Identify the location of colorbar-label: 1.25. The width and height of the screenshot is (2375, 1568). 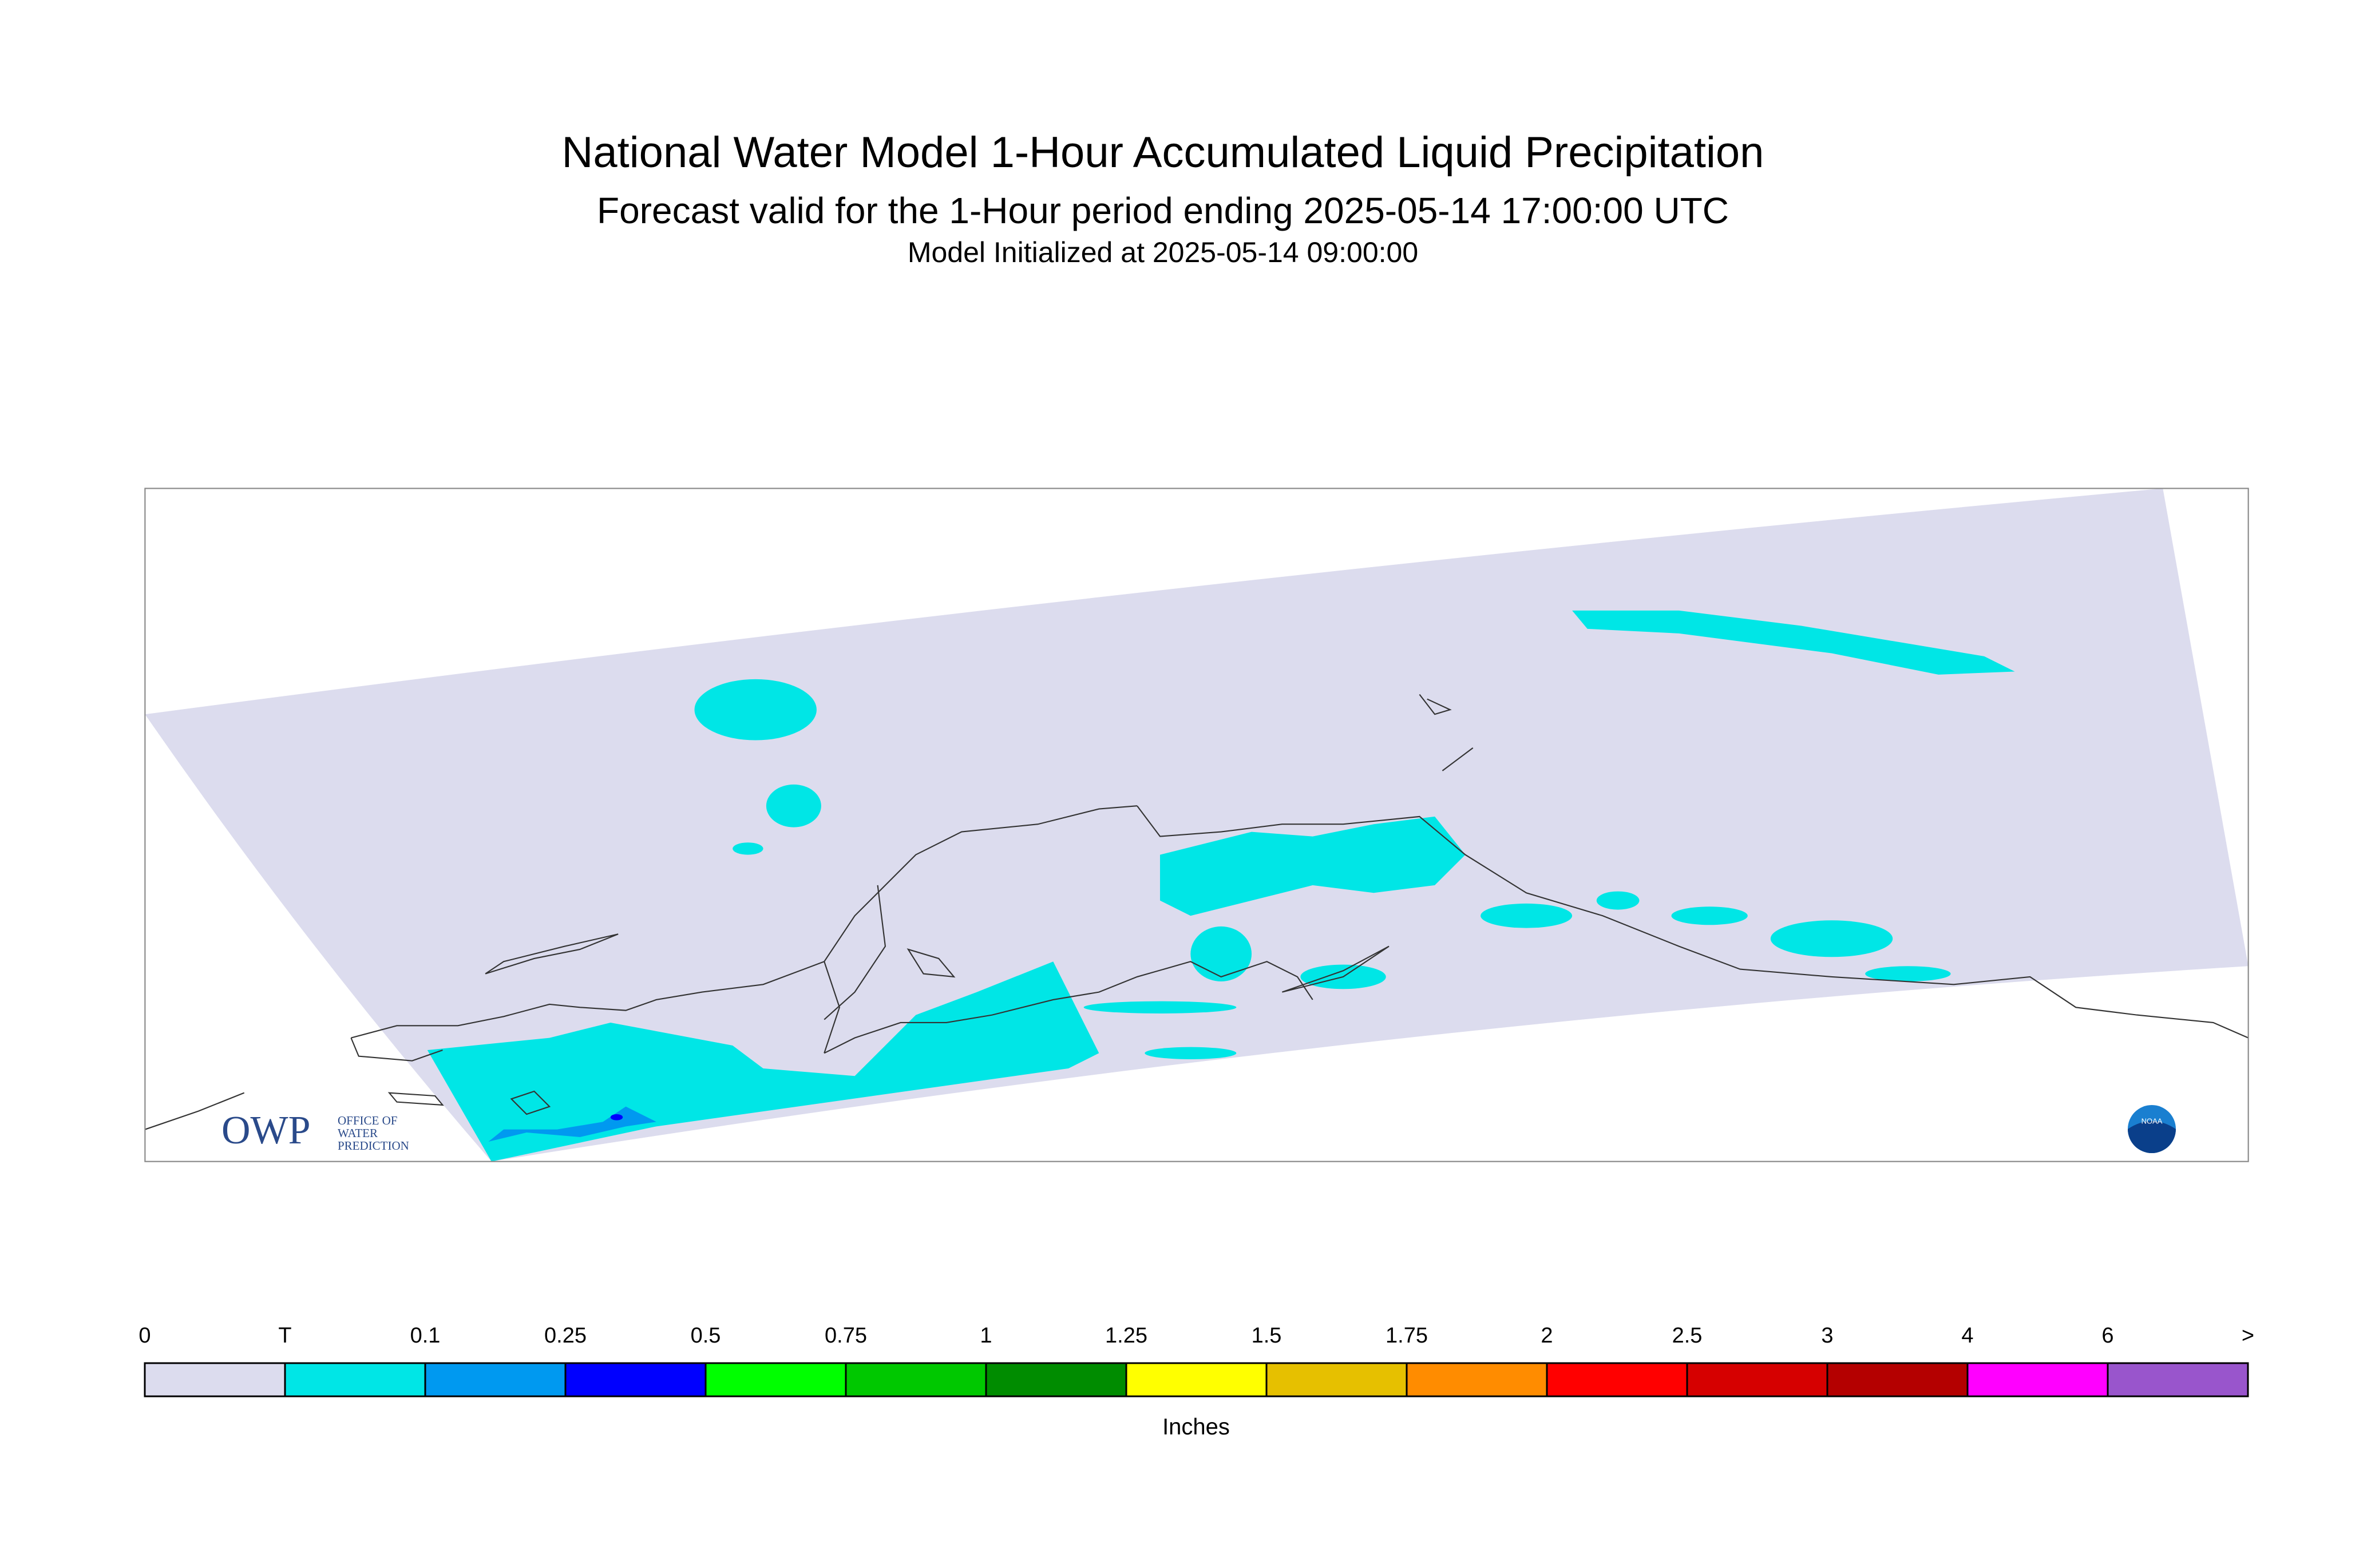
(1126, 1336).